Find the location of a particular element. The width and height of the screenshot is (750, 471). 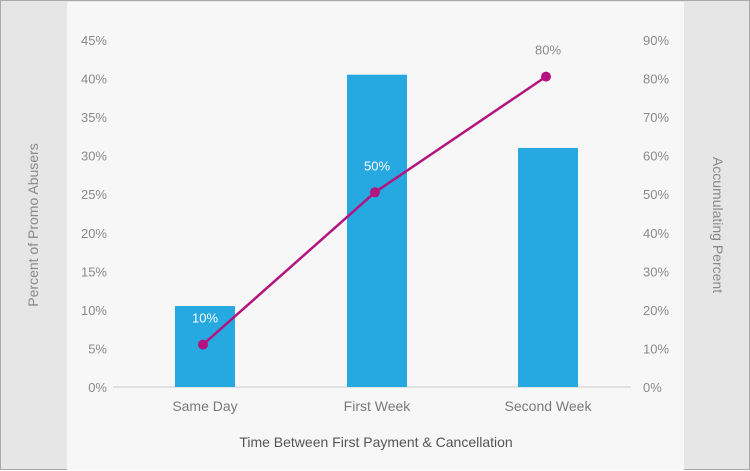

left-y-tick-label: 30% is located at coordinates (94, 156).